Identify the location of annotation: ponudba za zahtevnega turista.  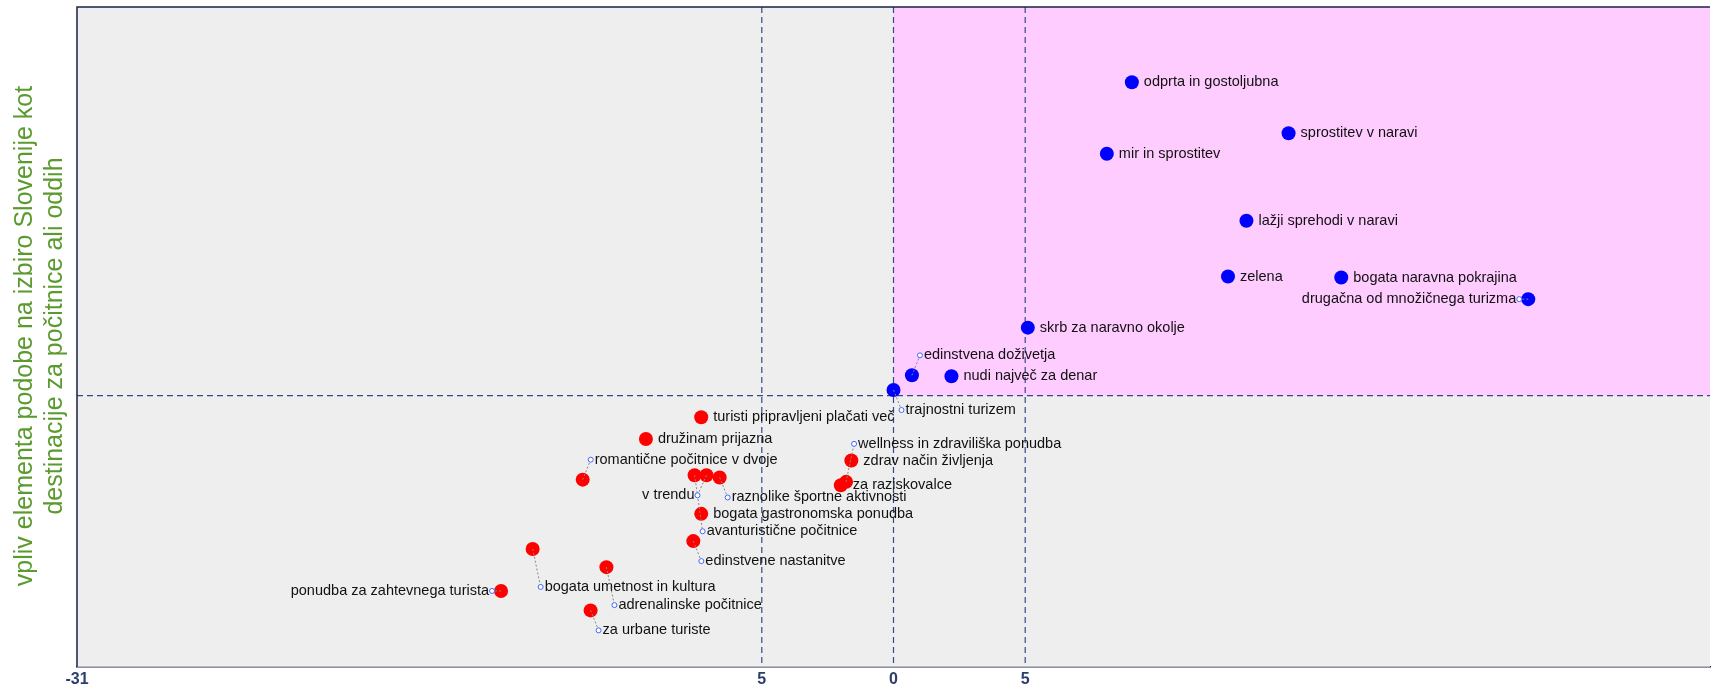
(390, 589).